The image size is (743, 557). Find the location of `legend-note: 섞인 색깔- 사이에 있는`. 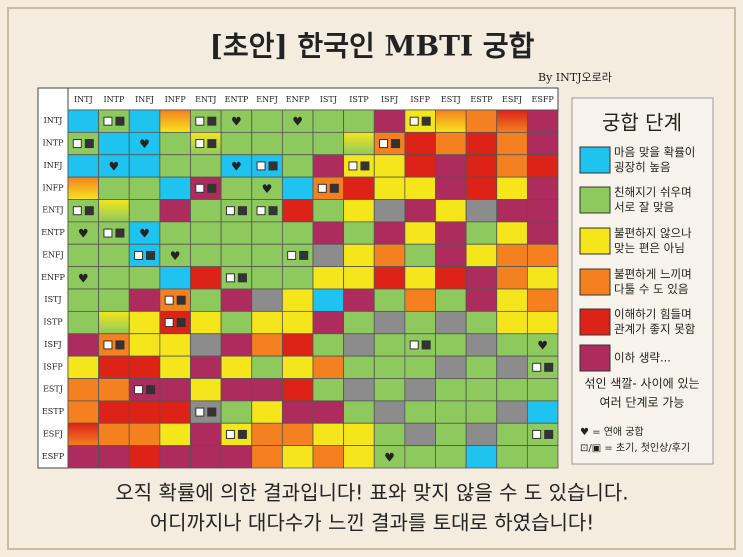

legend-note: 섞인 색깔- 사이에 있는 is located at coordinates (641, 384).